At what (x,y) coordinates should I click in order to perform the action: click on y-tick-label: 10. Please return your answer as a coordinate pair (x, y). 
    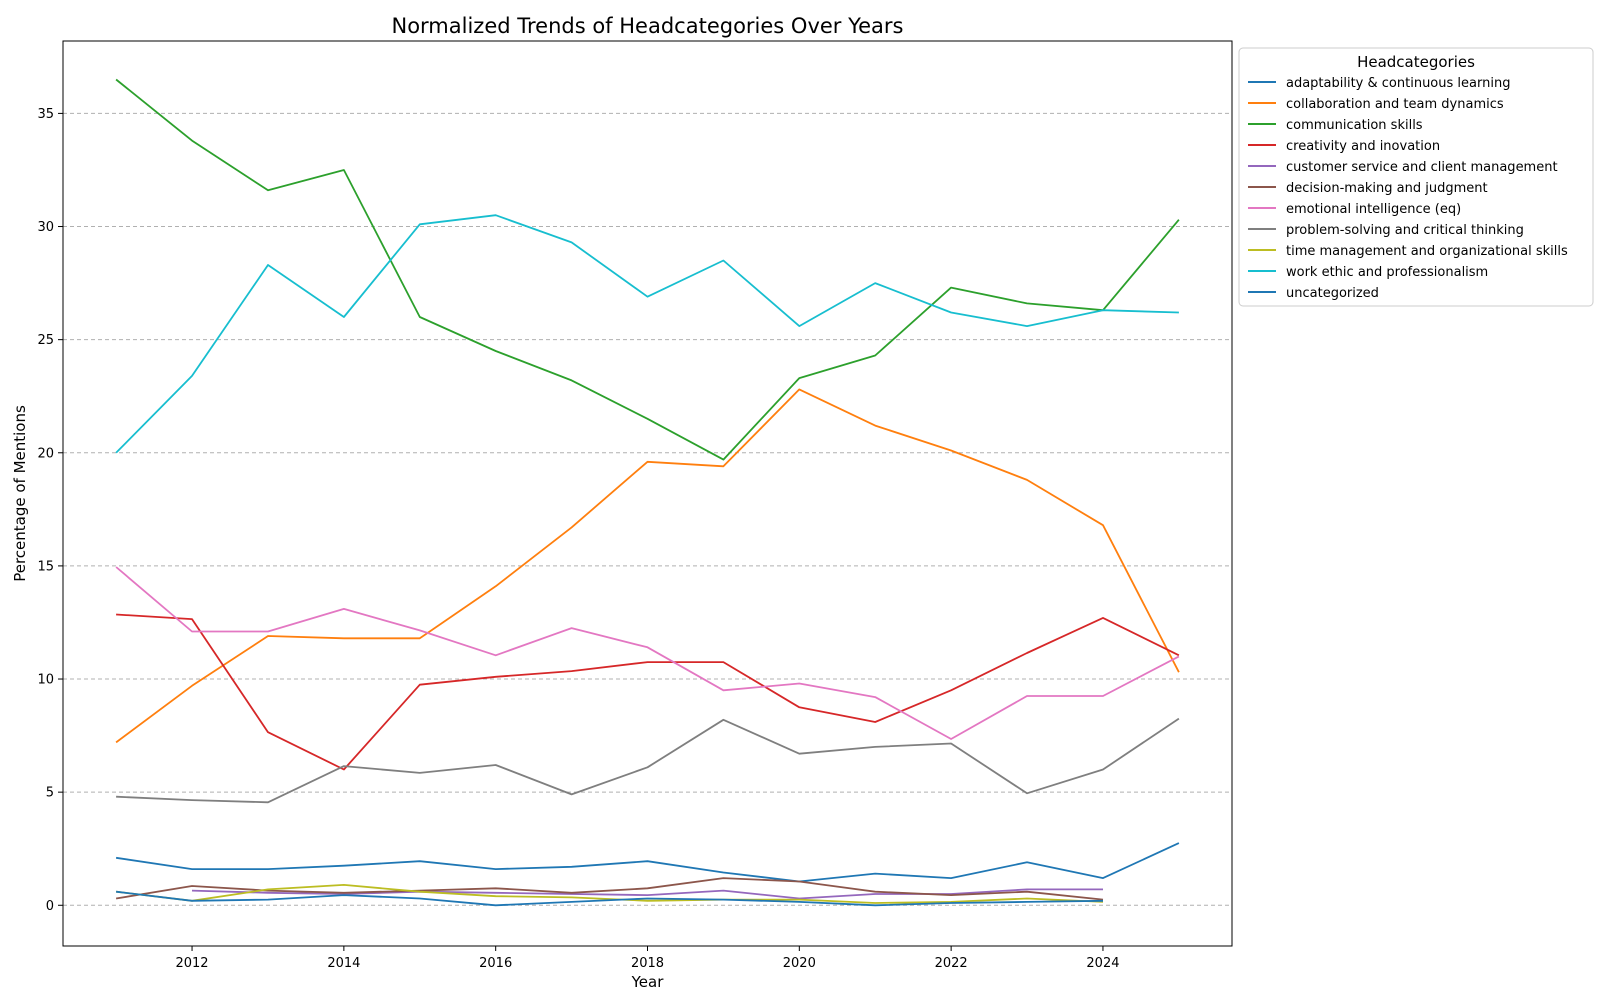
    Looking at the image, I should click on (45, 680).